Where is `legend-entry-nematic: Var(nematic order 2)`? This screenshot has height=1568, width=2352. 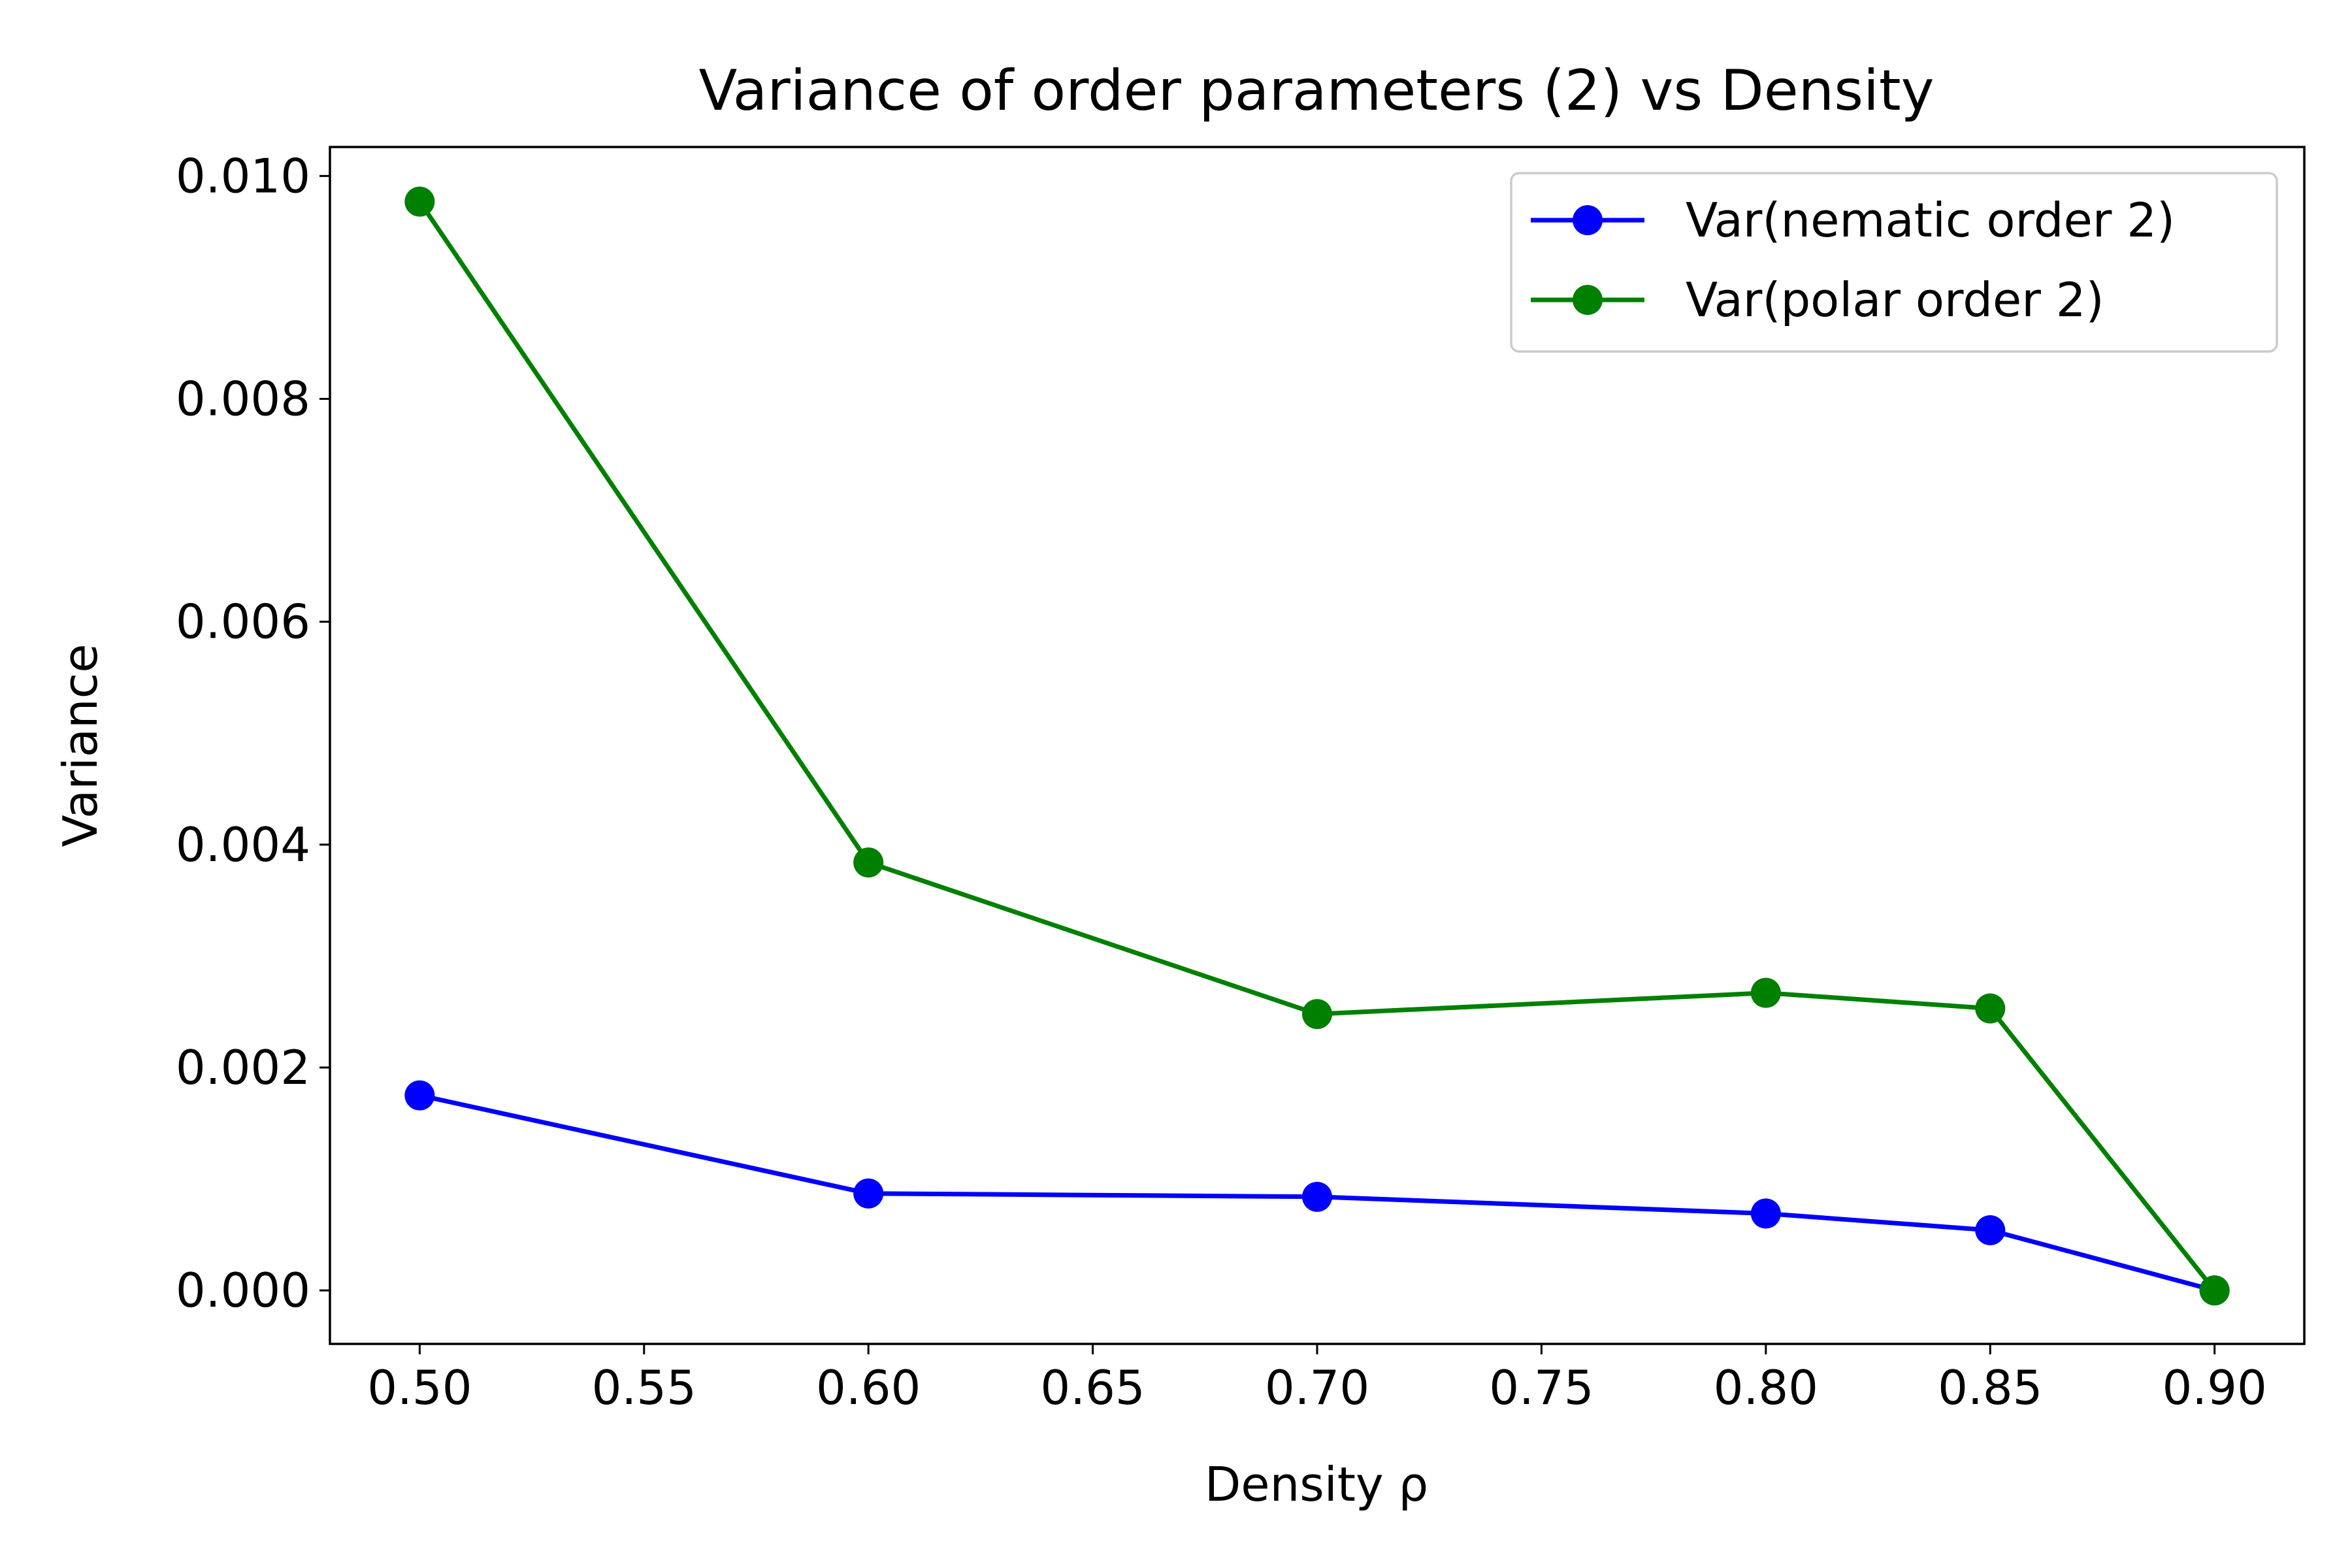
legend-entry-nematic: Var(nematic order 2) is located at coordinates (1853, 220).